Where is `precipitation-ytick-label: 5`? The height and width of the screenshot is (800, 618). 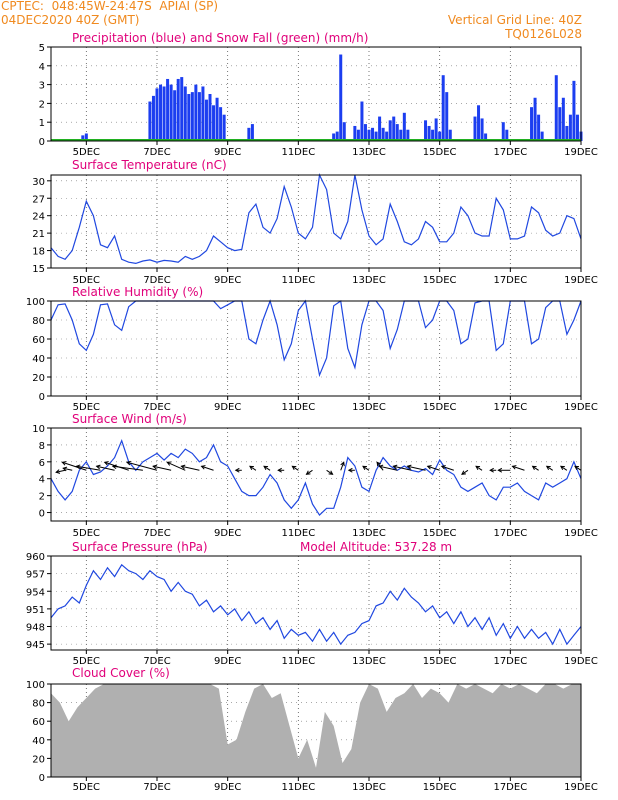 precipitation-ytick-label: 5 is located at coordinates (42, 48).